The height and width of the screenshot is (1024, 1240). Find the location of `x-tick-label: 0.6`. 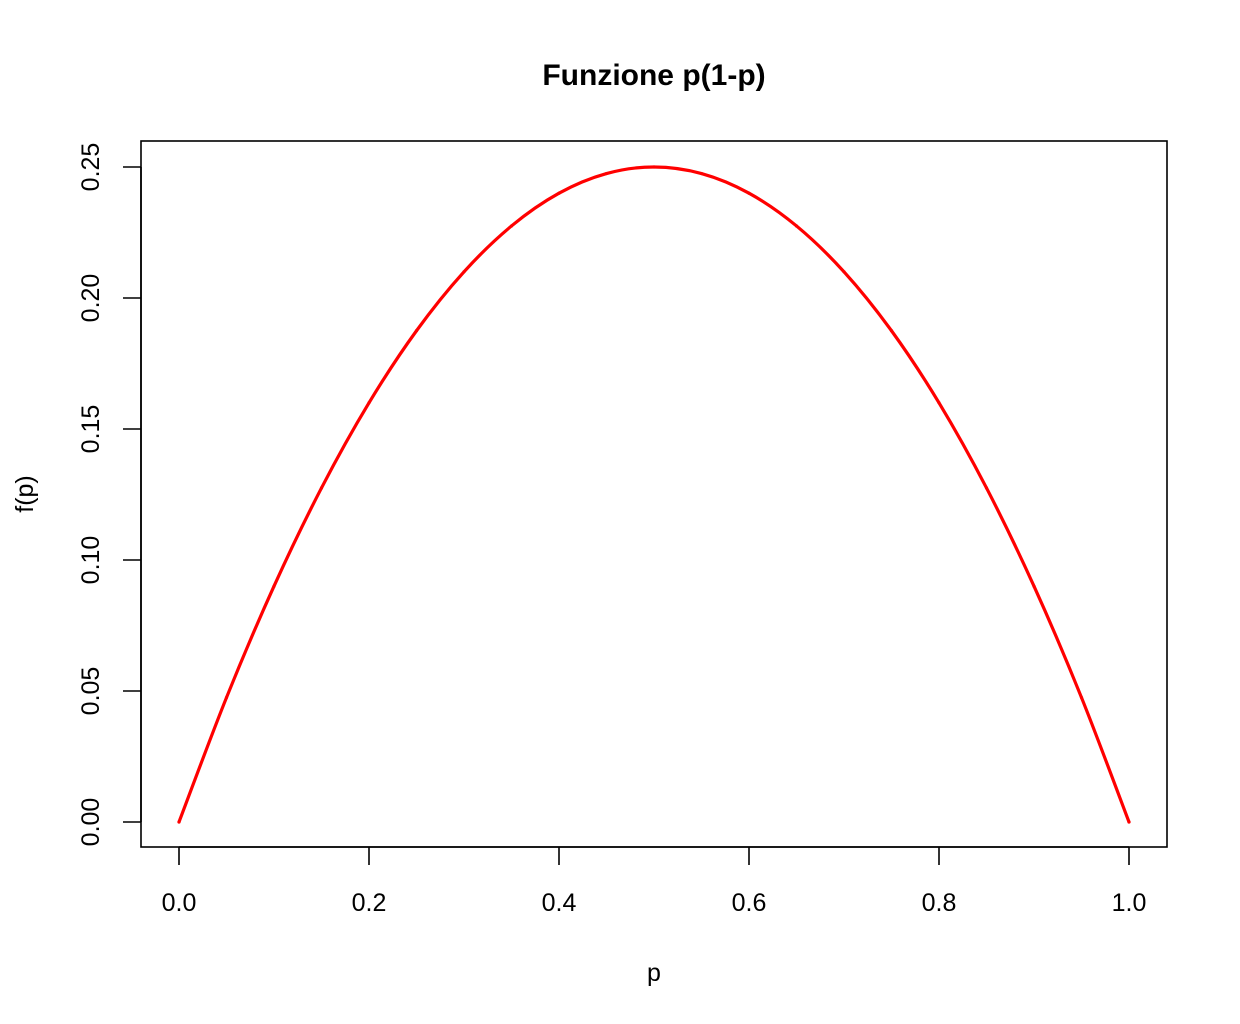

x-tick-label: 0.6 is located at coordinates (749, 903).